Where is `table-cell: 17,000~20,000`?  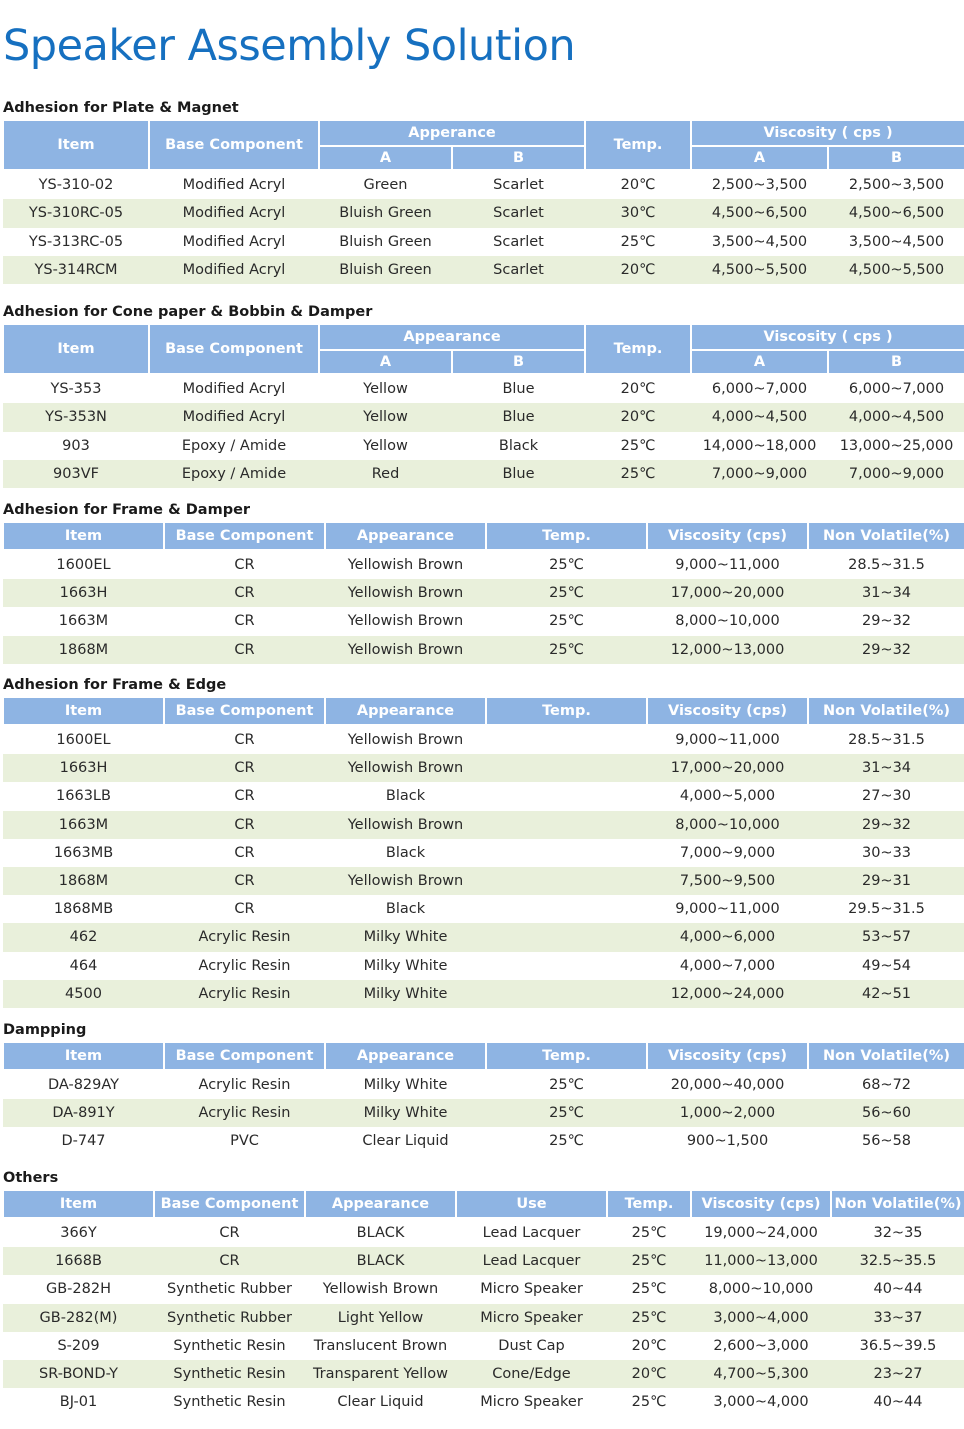 table-cell: 17,000~20,000 is located at coordinates (727, 593).